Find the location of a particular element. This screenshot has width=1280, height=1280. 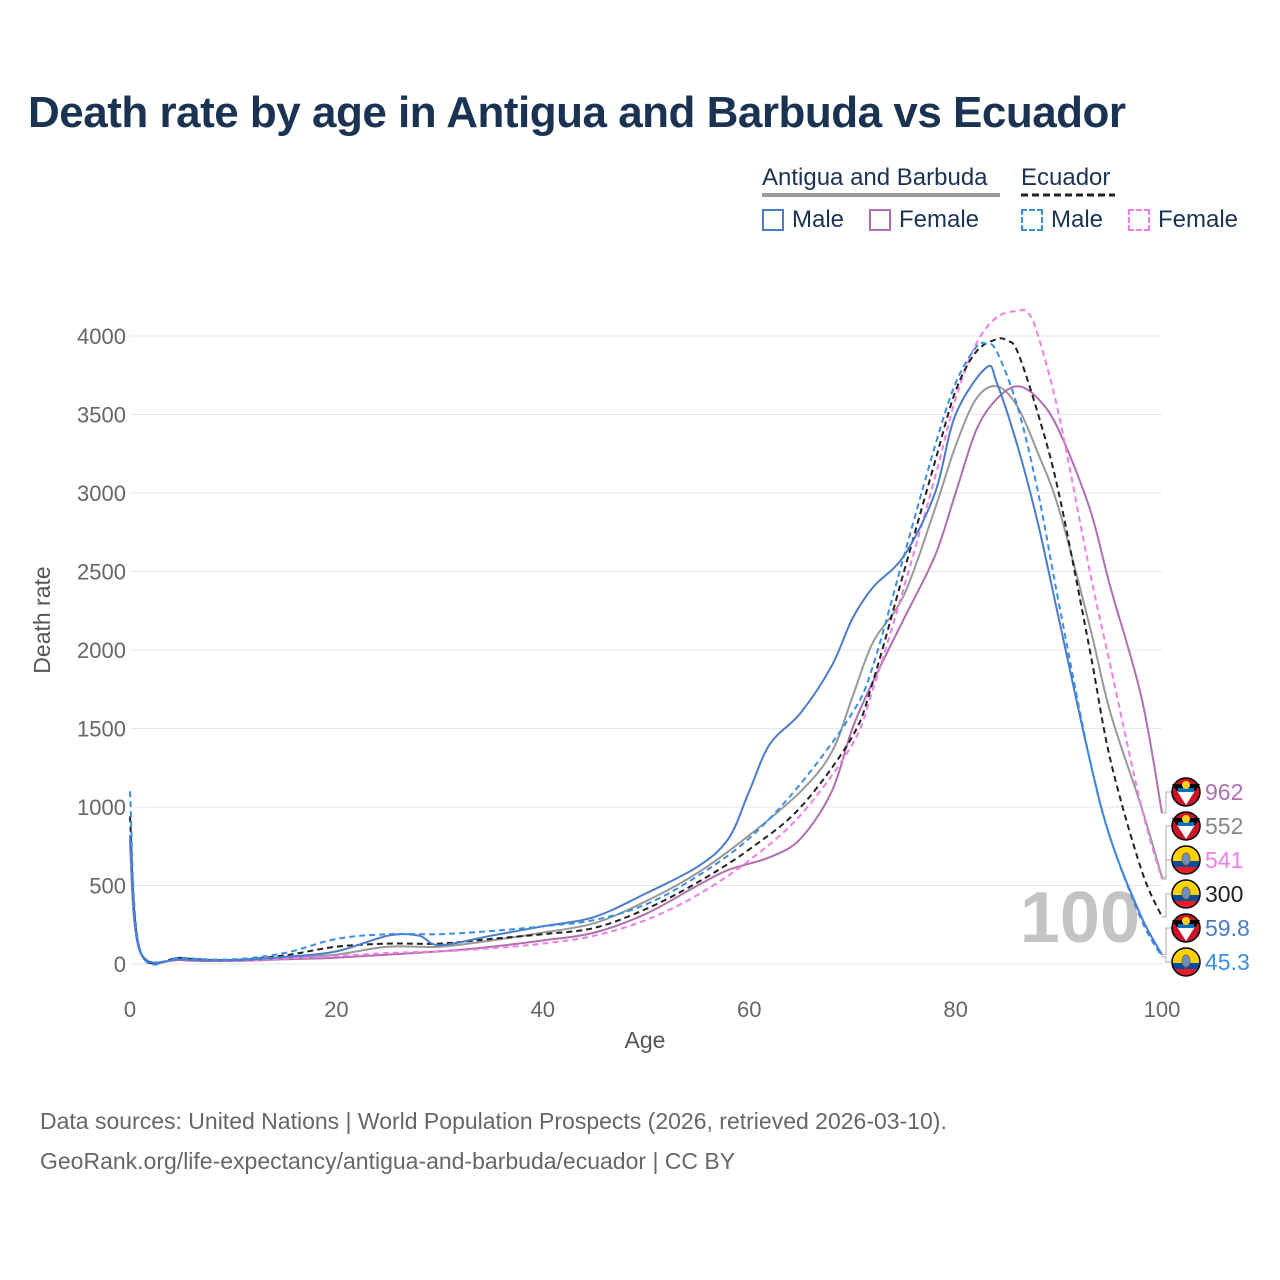

y-tick-label: 2500 is located at coordinates (101, 572).